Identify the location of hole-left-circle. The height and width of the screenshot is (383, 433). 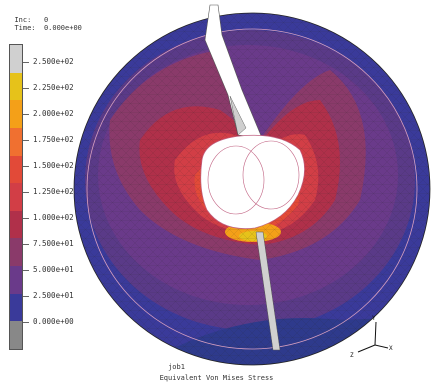
(236, 180).